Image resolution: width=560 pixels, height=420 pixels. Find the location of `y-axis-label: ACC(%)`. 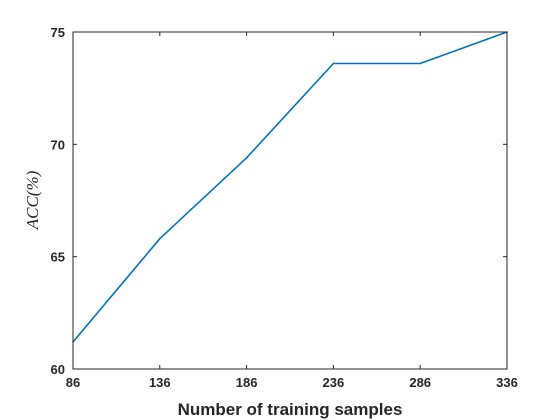

y-axis-label: ACC(%) is located at coordinates (32, 200).